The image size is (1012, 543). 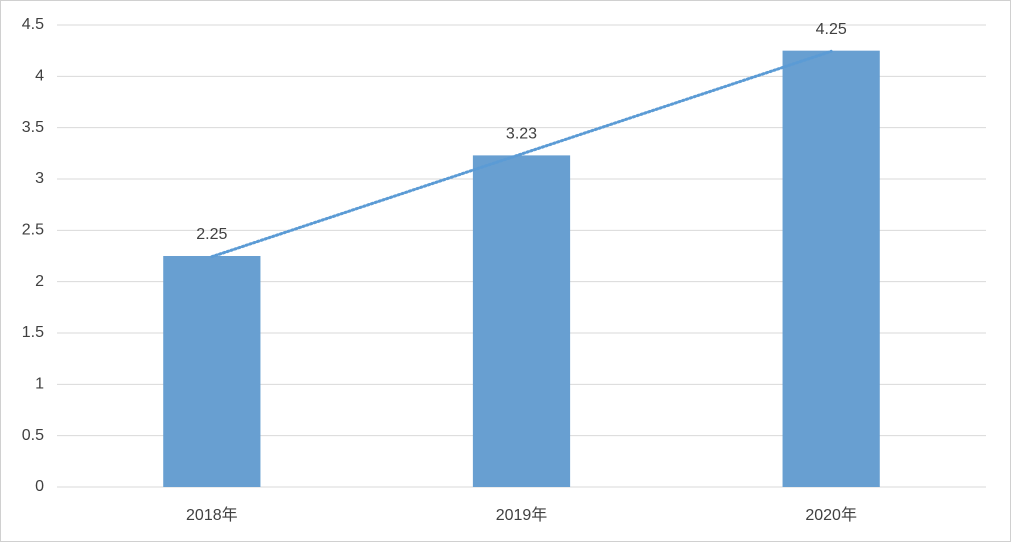 What do you see at coordinates (39, 384) in the screenshot?
I see `y-tick-label: 1` at bounding box center [39, 384].